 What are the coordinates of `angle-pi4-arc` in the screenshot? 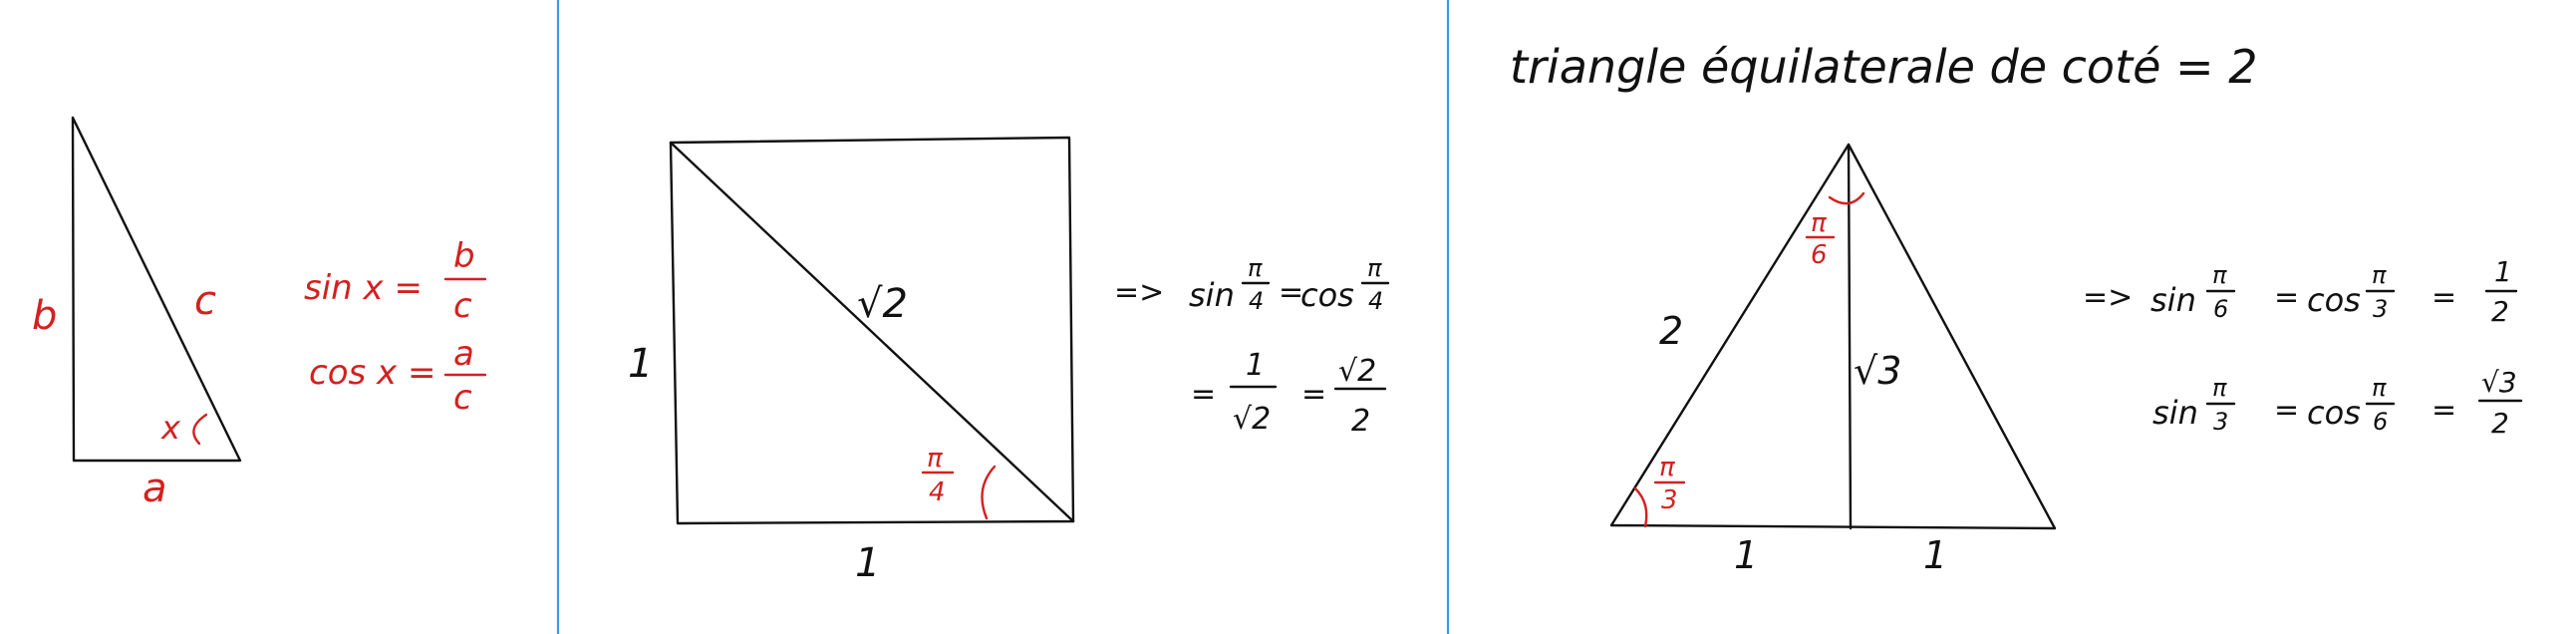 It's located at (989, 492).